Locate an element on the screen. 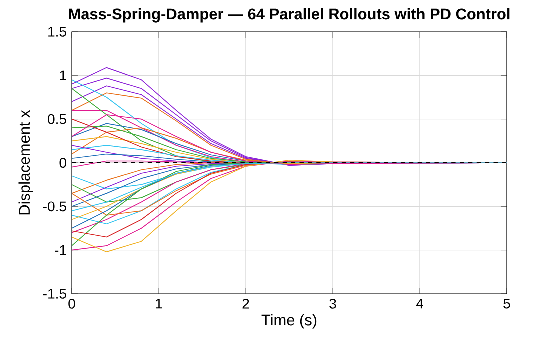 The width and height of the screenshot is (560, 338). y-tick-label: 0.5 is located at coordinates (57, 119).